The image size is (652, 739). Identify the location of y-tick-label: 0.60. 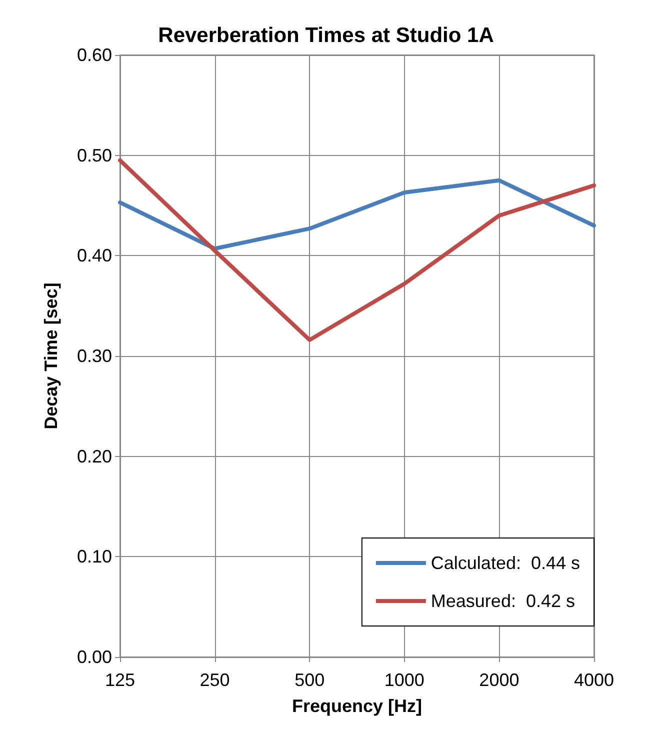
(94, 55).